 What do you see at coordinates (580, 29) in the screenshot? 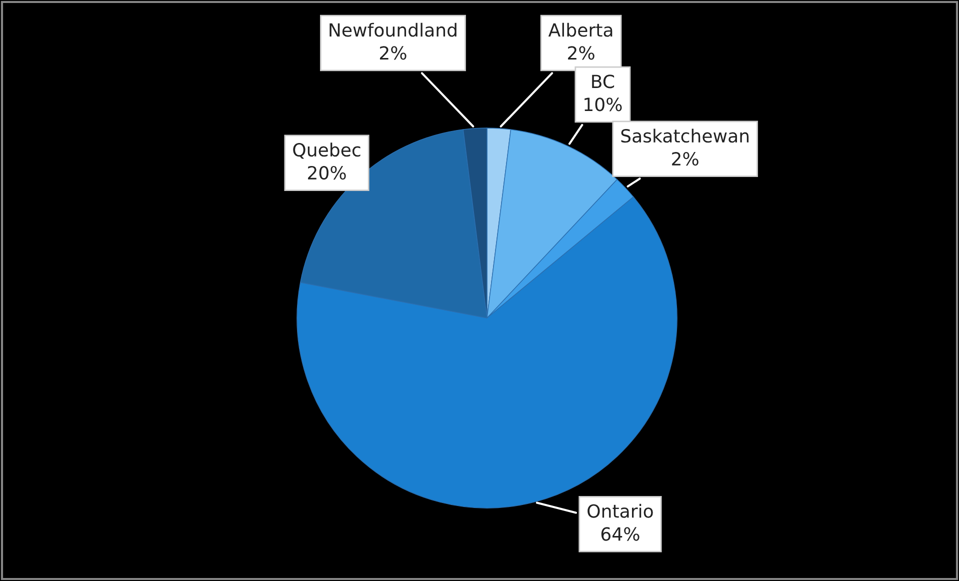
I see `slice-label: Alberta` at bounding box center [580, 29].